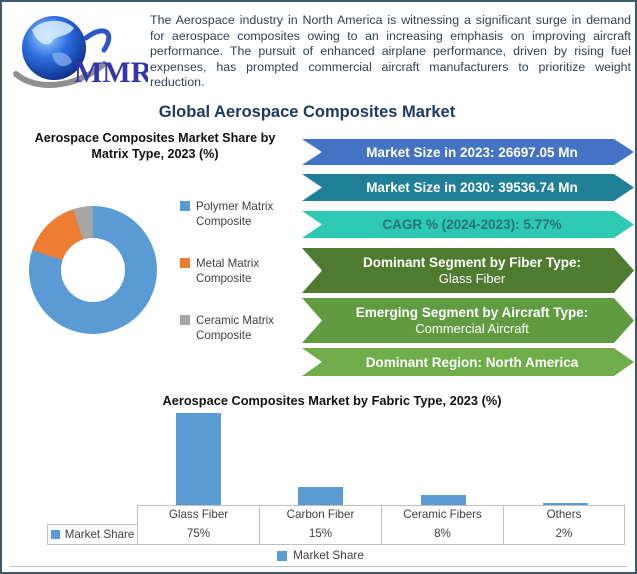 Image resolution: width=637 pixels, height=574 pixels. I want to click on logo-swoosh-blue, so click(97, 40).